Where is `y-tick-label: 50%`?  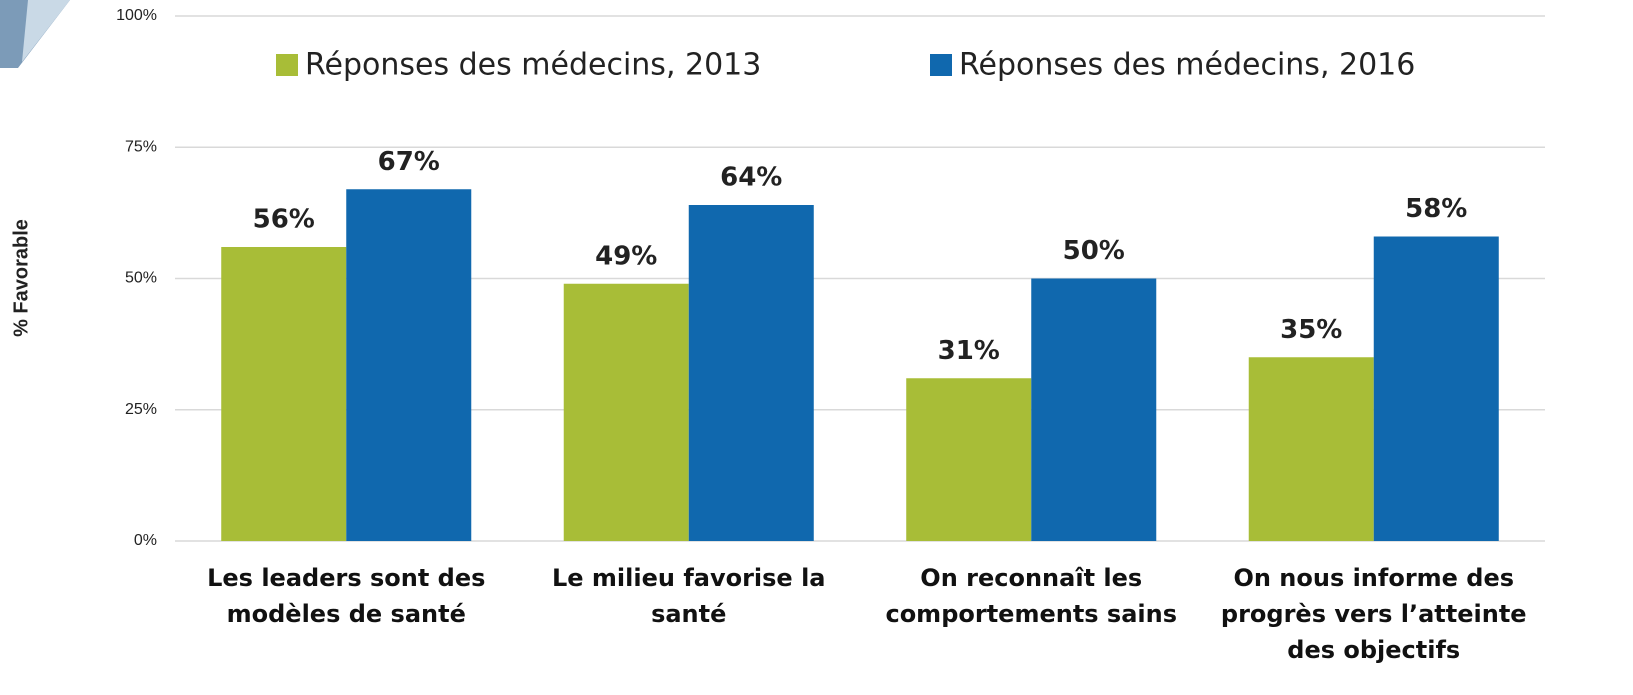
y-tick-label: 50% is located at coordinates (141, 278).